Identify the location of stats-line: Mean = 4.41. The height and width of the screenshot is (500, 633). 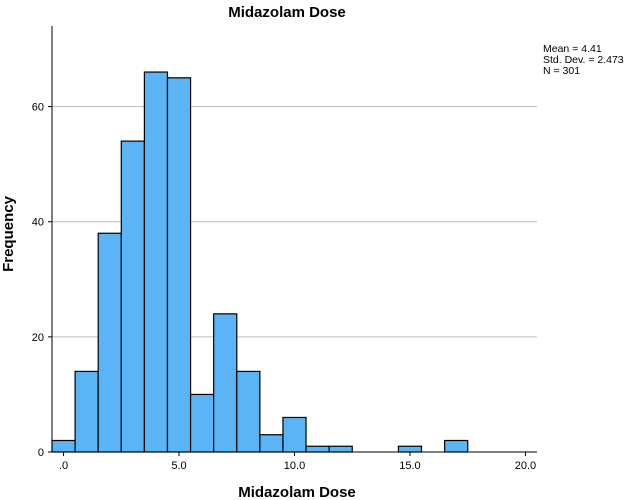
(572, 49).